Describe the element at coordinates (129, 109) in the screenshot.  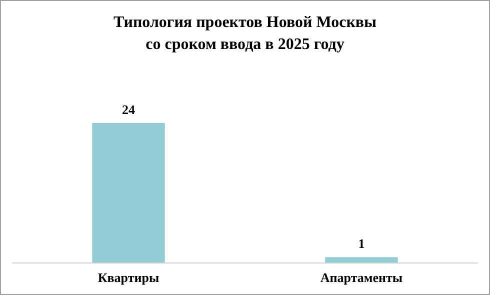
I see `data-label: 24` at that location.